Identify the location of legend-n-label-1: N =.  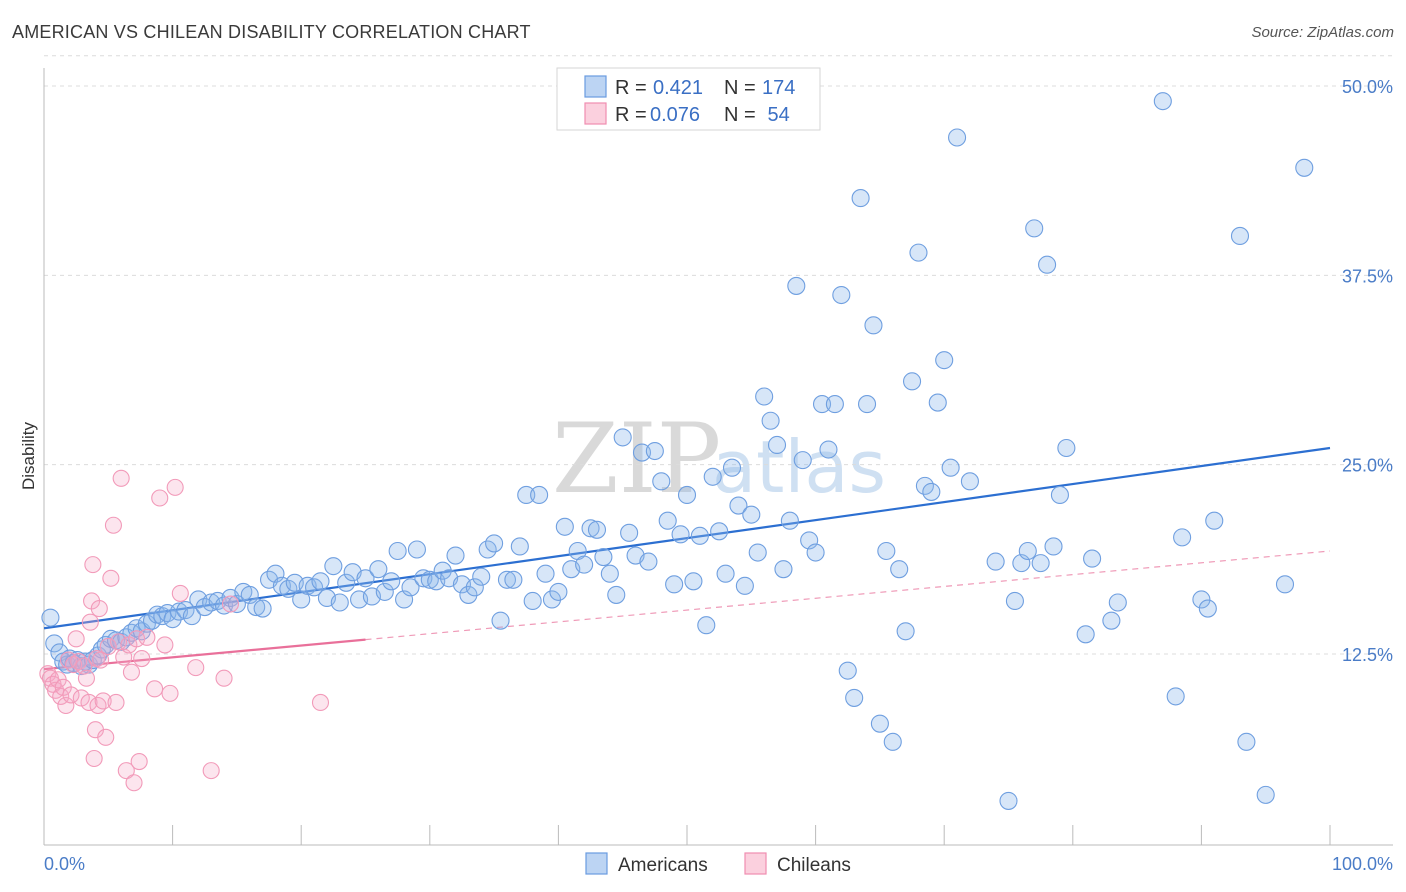
(740, 88).